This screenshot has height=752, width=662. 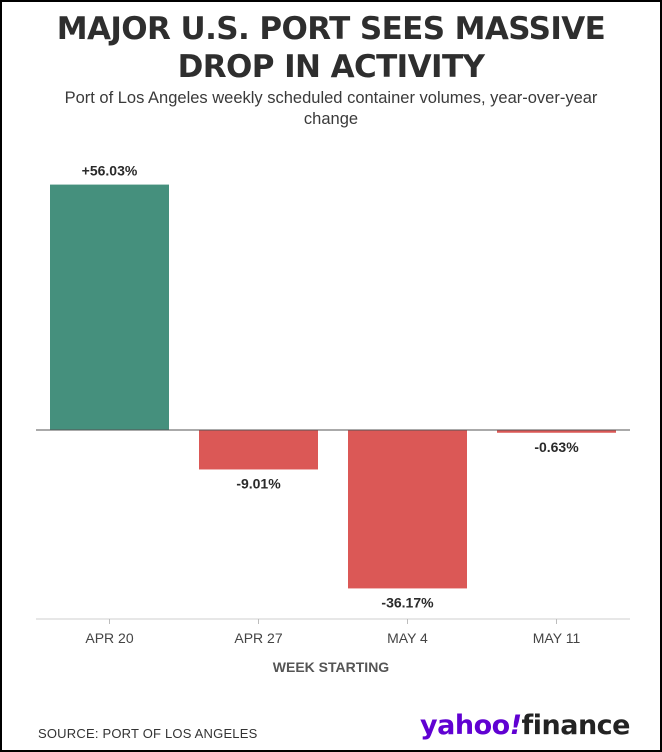 What do you see at coordinates (258, 483) in the screenshot?
I see `data-label-apr-27: -9.01%` at bounding box center [258, 483].